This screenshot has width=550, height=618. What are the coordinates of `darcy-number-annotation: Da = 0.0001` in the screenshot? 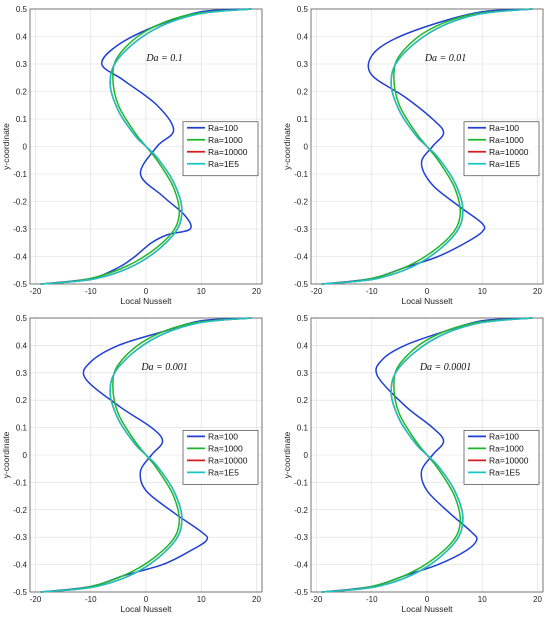 It's located at (445, 367).